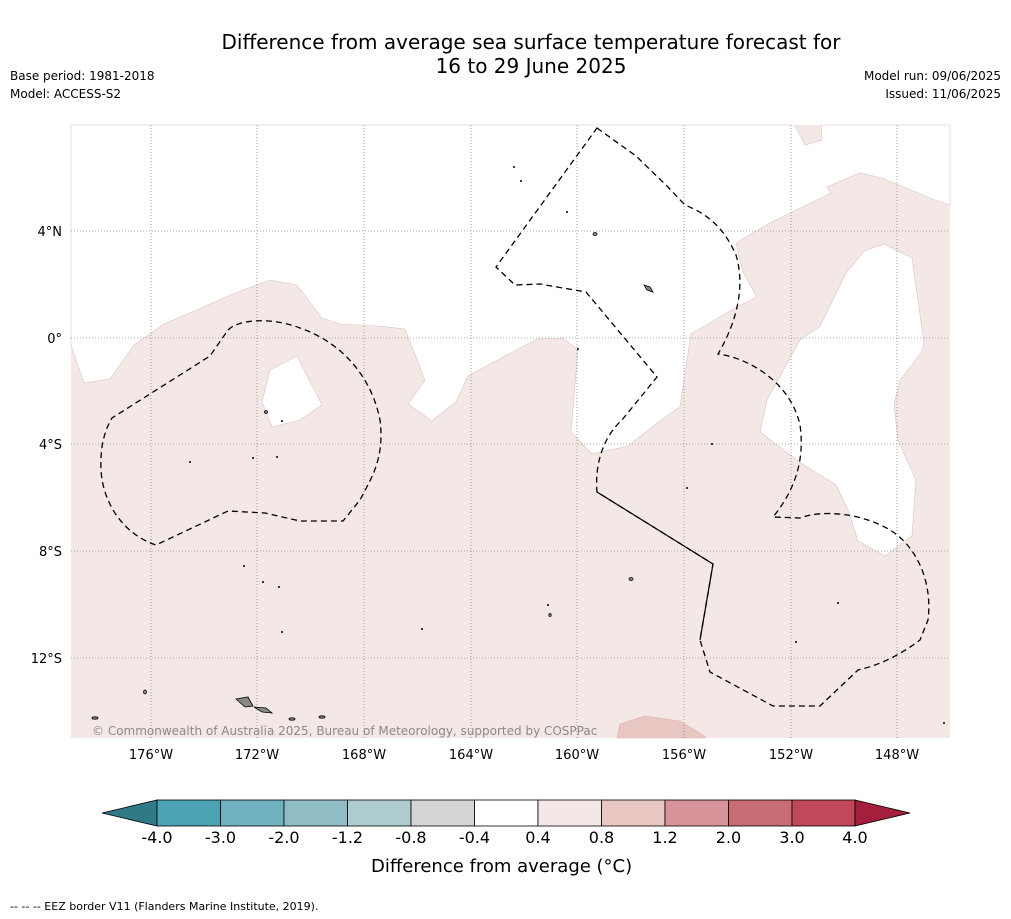 Image resolution: width=1011 pixels, height=919 pixels. What do you see at coordinates (54, 339) in the screenshot?
I see `lat-label-0: 0°` at bounding box center [54, 339].